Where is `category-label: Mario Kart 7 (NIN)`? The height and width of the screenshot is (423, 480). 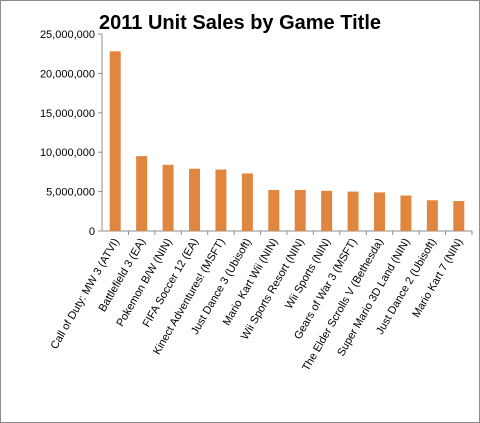
category-label: Mario Kart 7 (NIN) is located at coordinates (437, 278).